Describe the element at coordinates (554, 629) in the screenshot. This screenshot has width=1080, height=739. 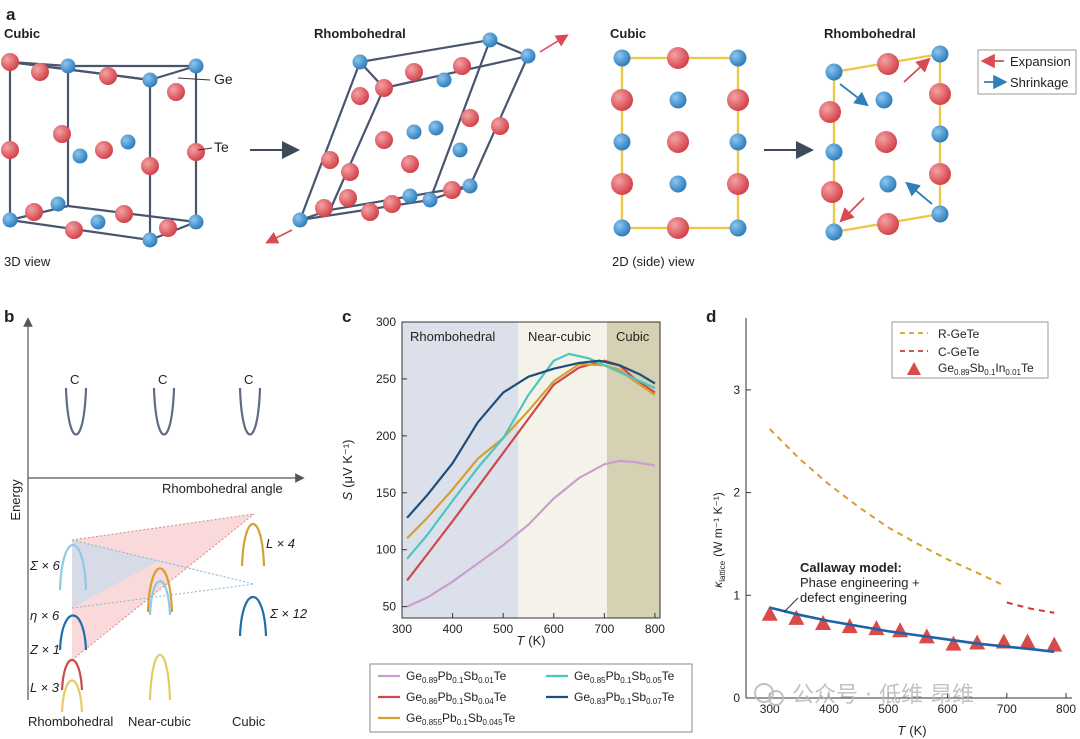
I see `x-tick-label: 600` at that location.